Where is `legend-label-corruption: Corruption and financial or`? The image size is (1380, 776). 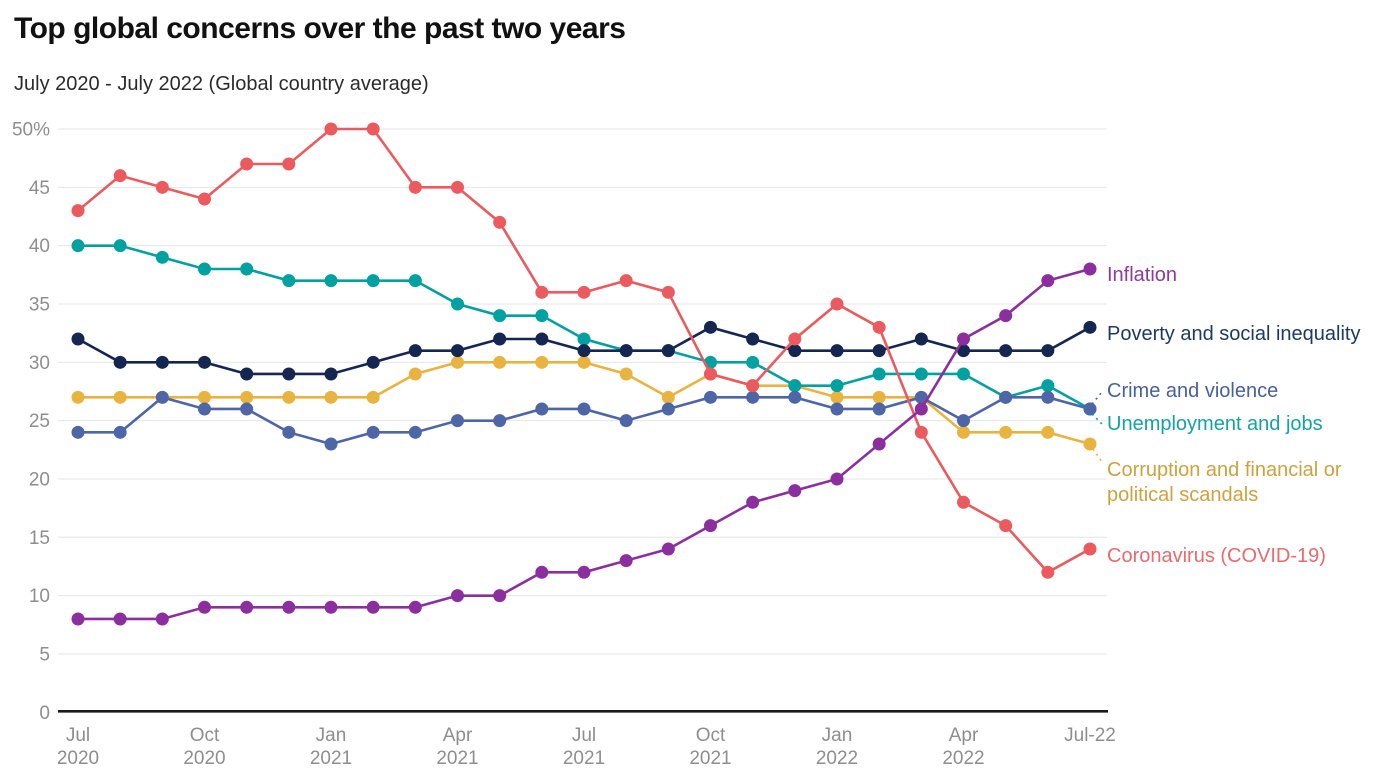 legend-label-corruption: Corruption and financial or is located at coordinates (1224, 470).